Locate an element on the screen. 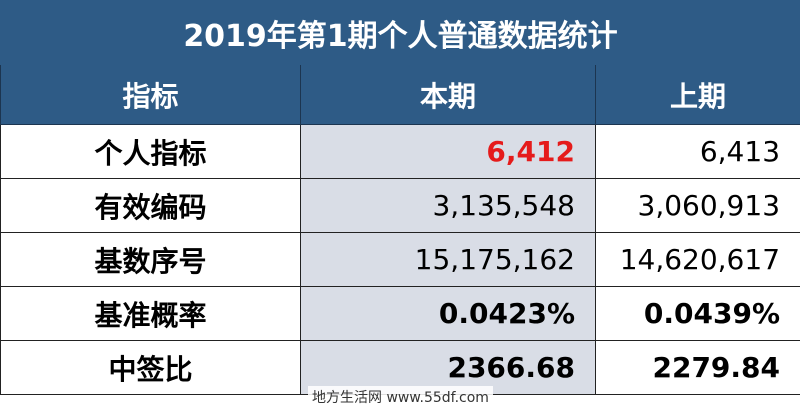 This screenshot has height=409, width=800. data-row: 基数序号 15,175,162 14,620,617 is located at coordinates (400, 259).